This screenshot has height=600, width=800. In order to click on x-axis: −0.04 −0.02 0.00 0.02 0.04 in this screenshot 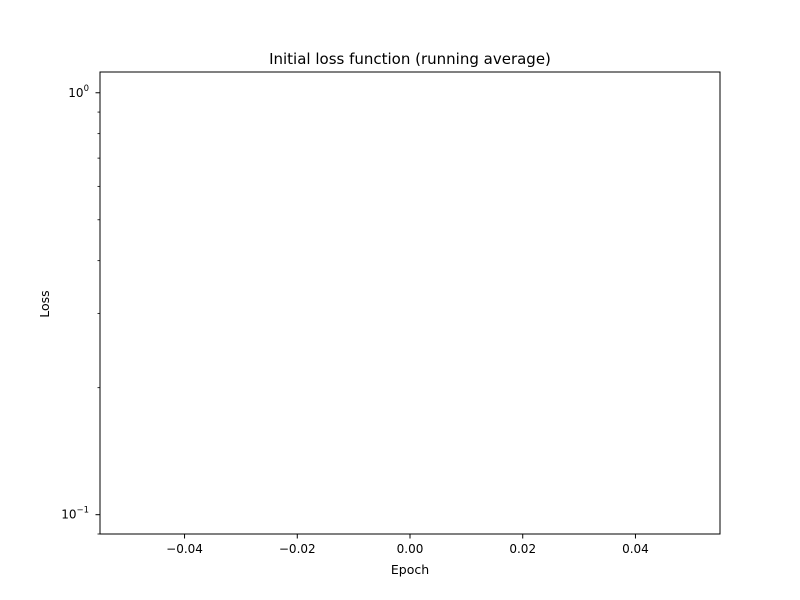, I will do `click(407, 545)`.